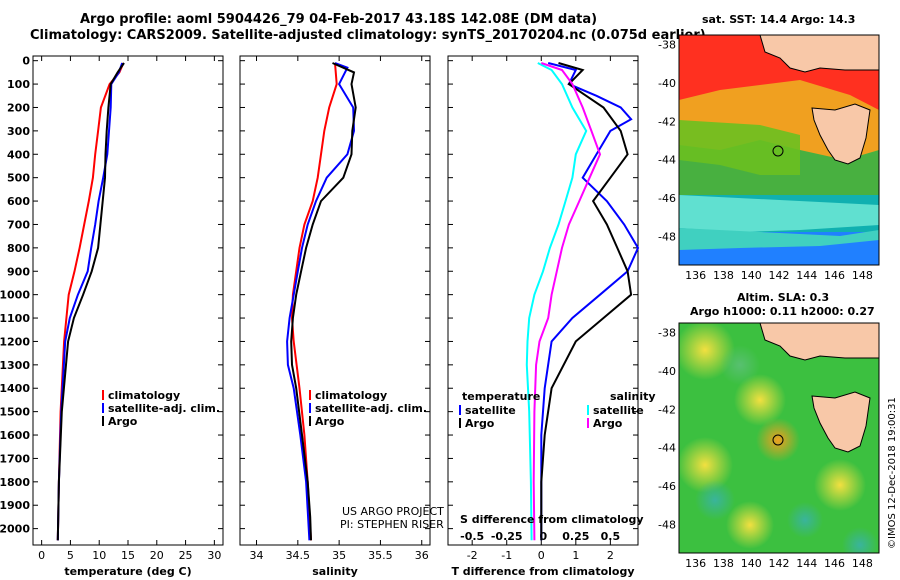 This screenshot has height=580, width=900. Describe the element at coordinates (380, 555) in the screenshot. I see `x-tick-label: 35.5` at that location.